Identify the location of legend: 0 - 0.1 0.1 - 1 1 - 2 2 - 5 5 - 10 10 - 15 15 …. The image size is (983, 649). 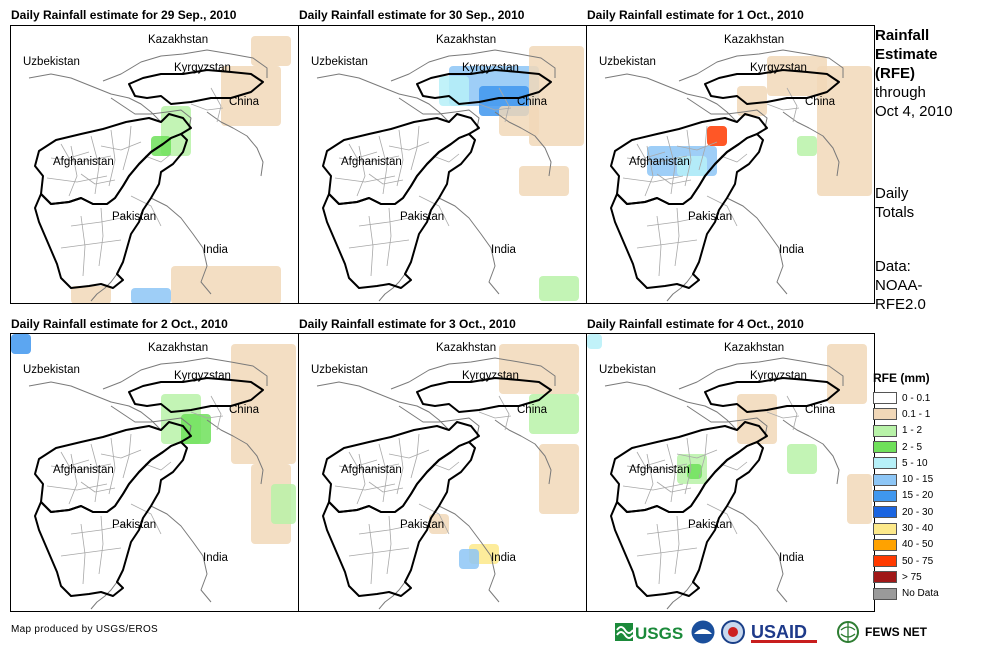
(906, 496).